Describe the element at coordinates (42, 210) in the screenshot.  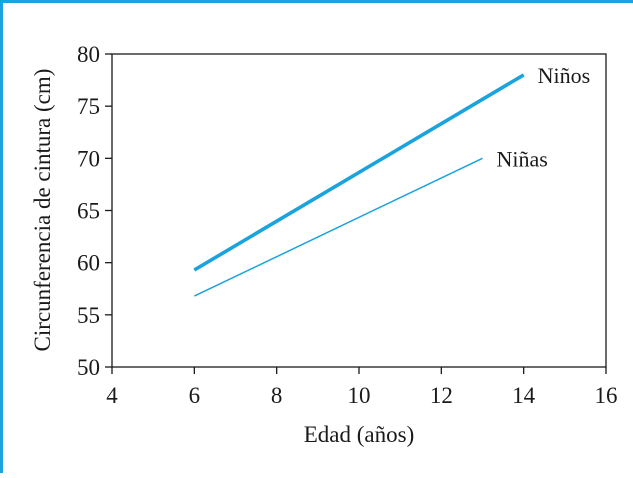
I see `y-axis-title: Circunferencia de cintura (cm)` at that location.